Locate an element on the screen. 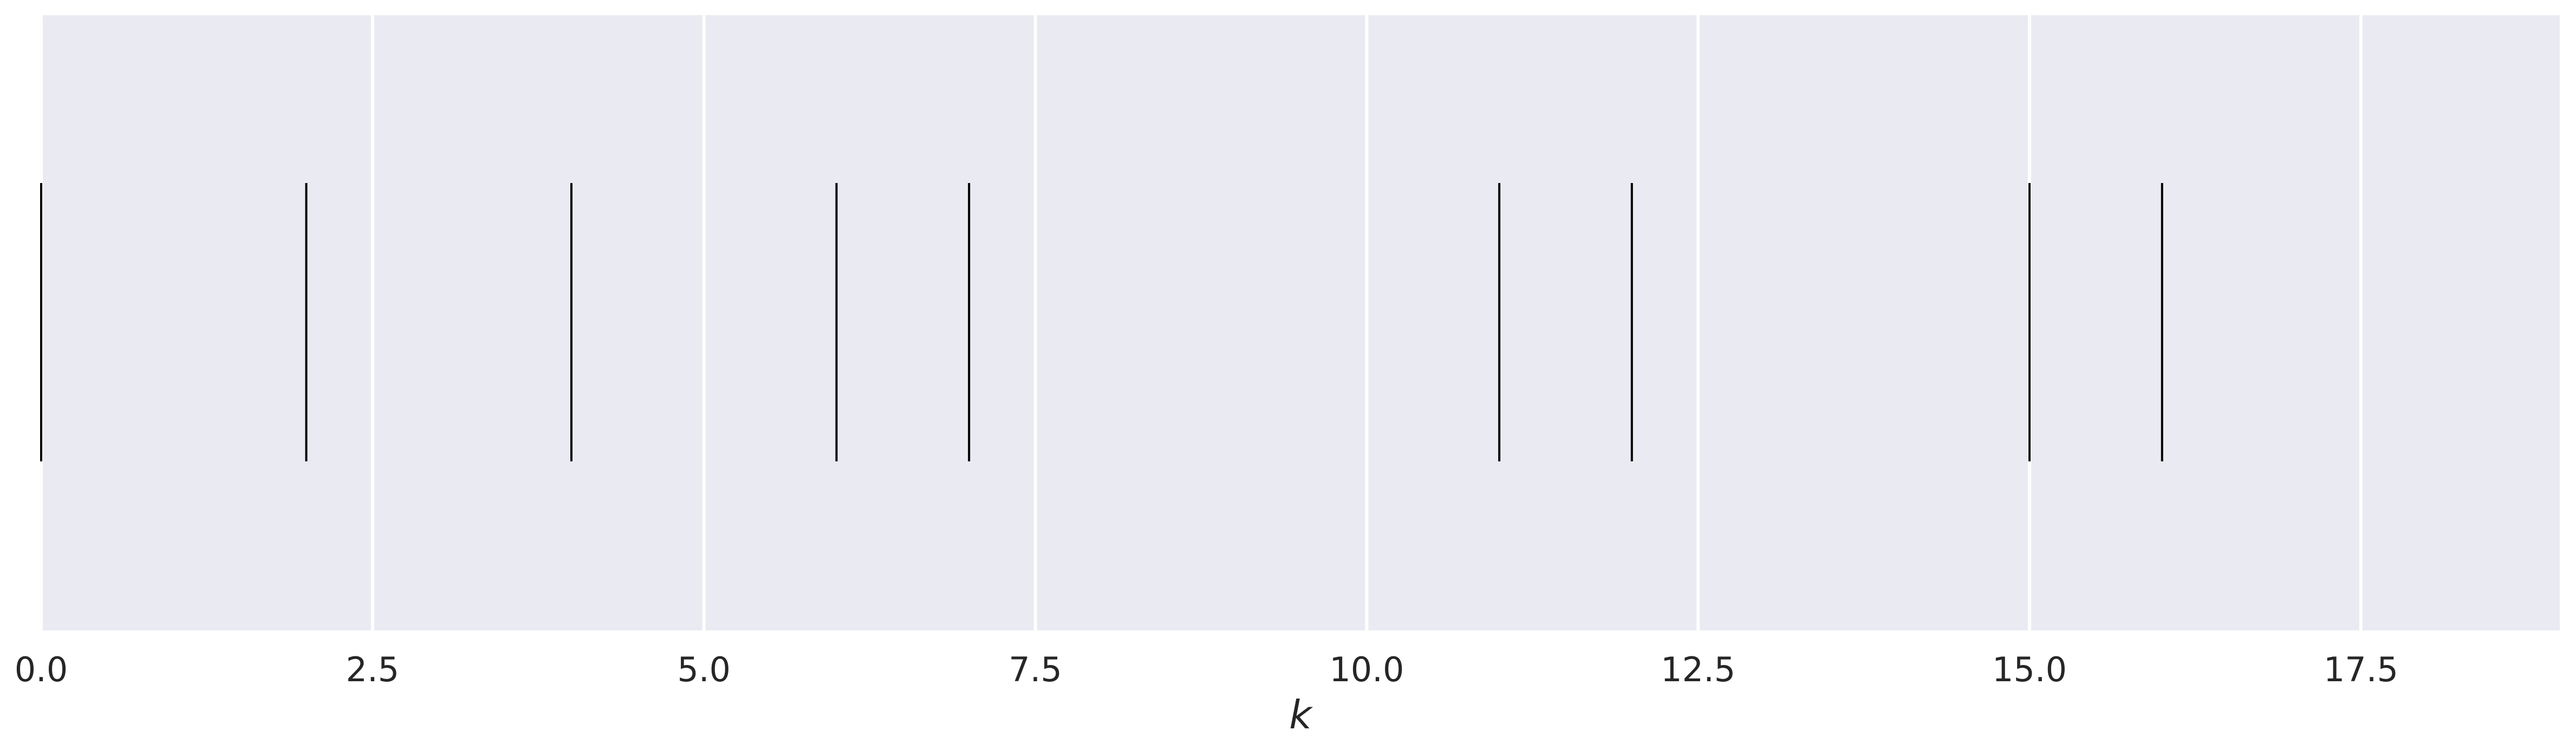  x-tick-label: 2.5 is located at coordinates (373, 669).